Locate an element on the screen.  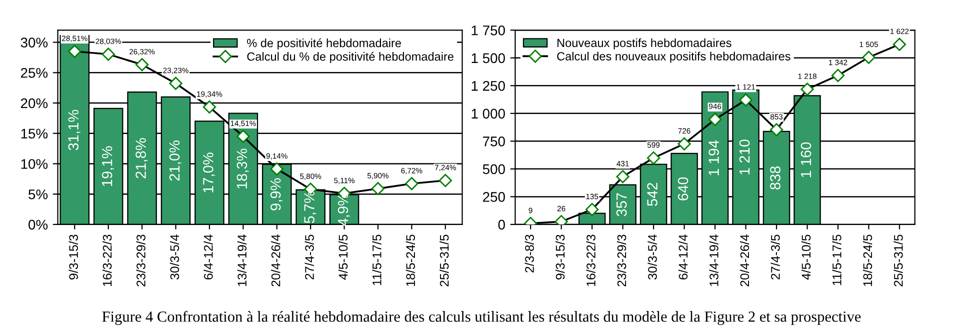
data-label: 542 is located at coordinates (652, 194).